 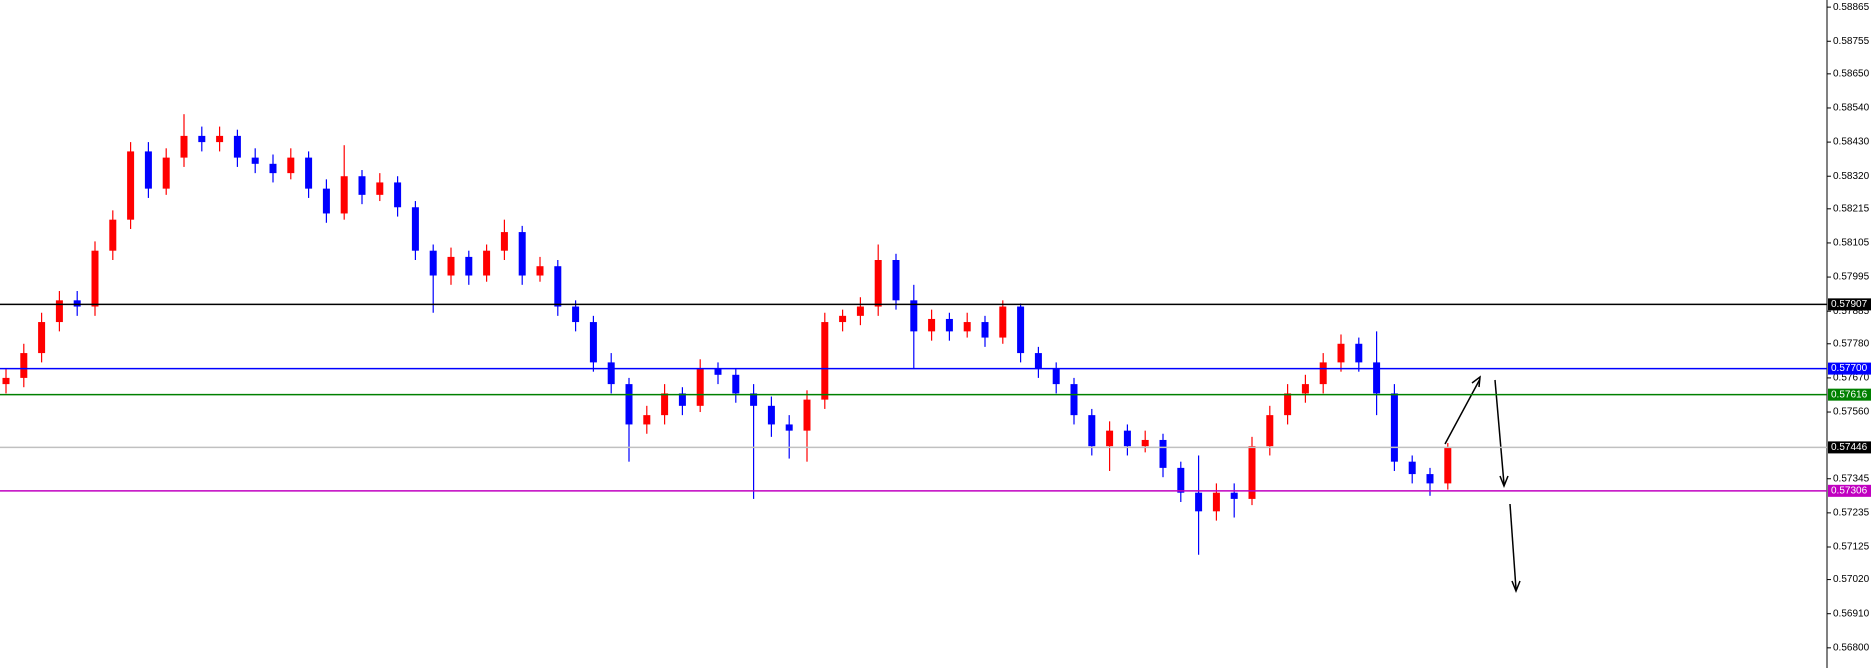 What do you see at coordinates (1851, 412) in the screenshot?
I see `y-tick-label: 0.57560` at bounding box center [1851, 412].